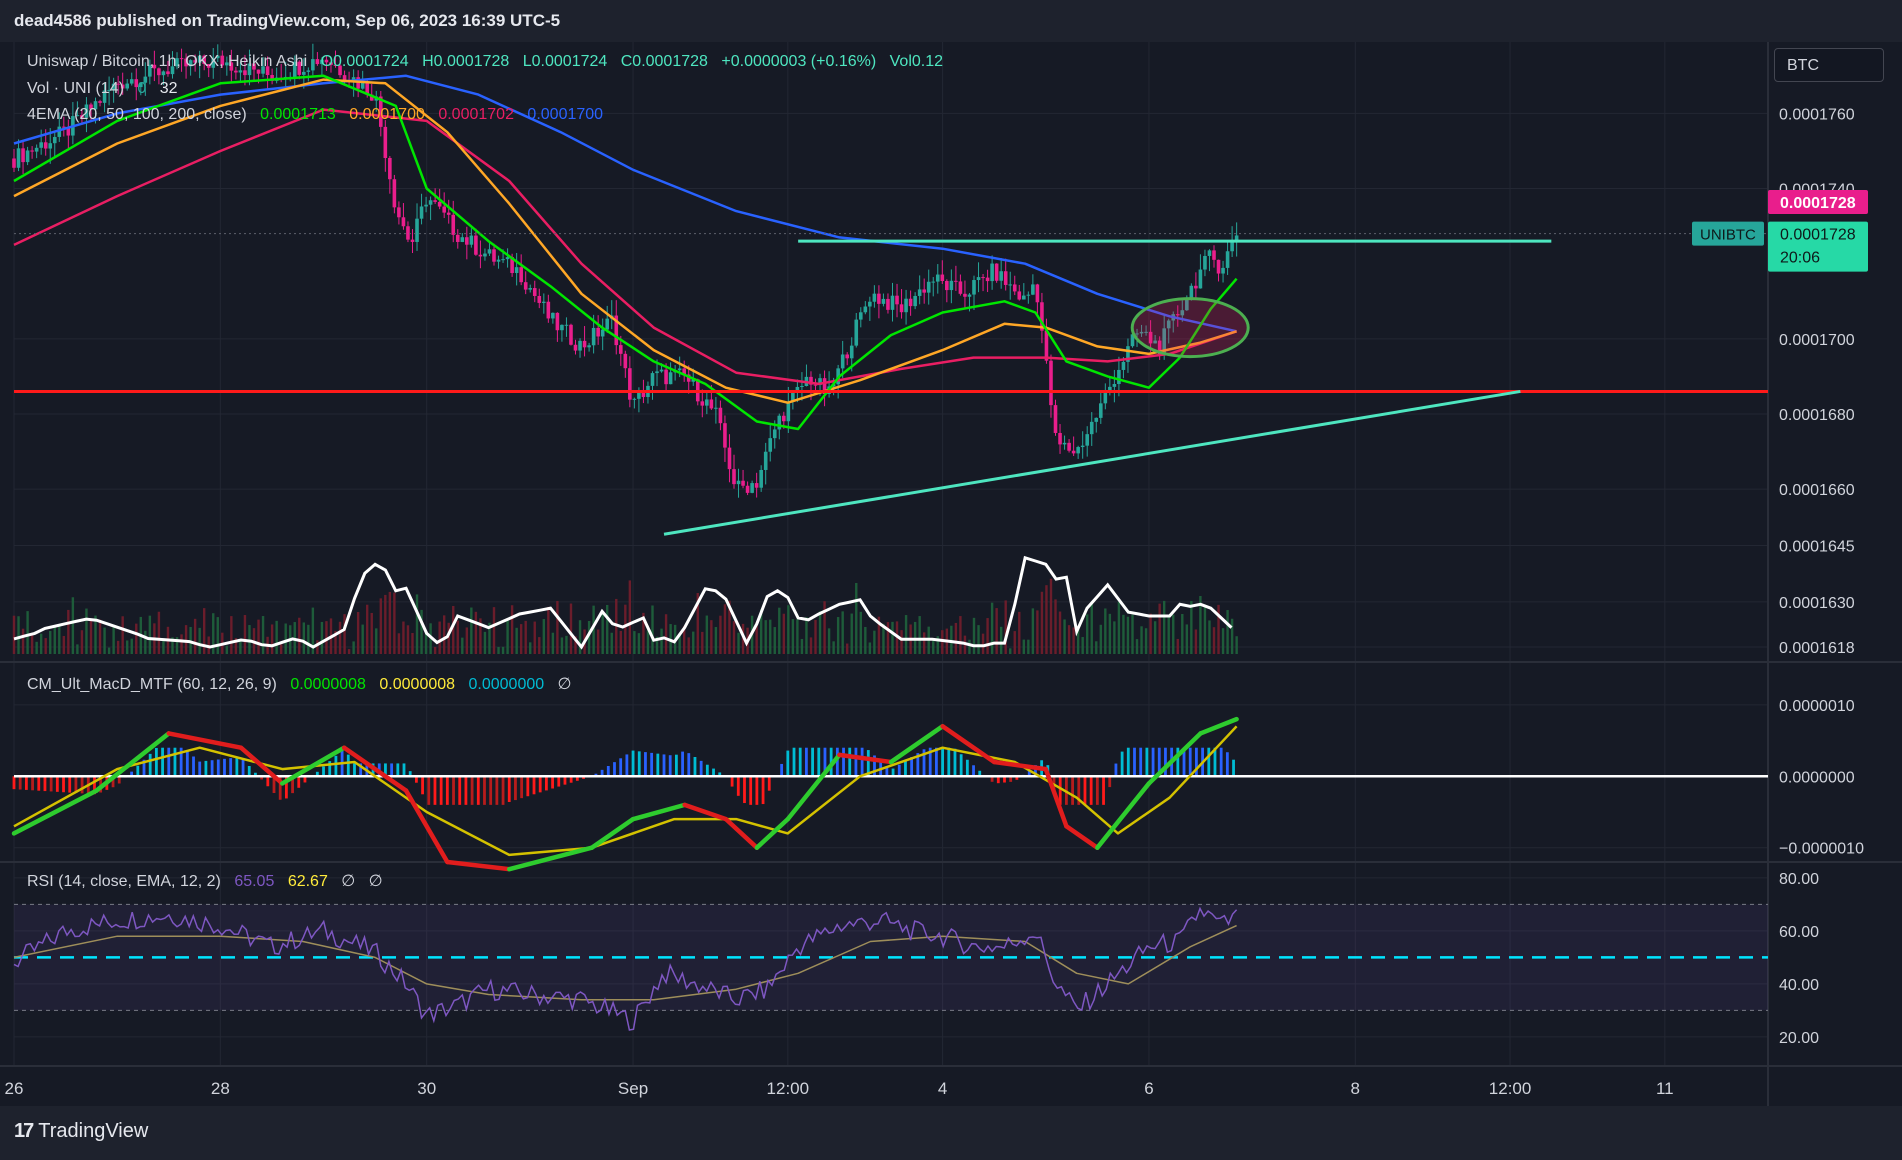  Describe the element at coordinates (387, 114) in the screenshot. I see `ema50-value: 0.0001700` at that location.